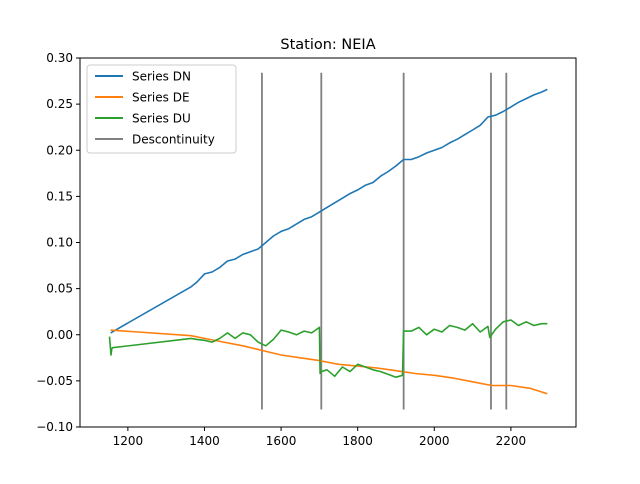 The image size is (640, 484). Describe the element at coordinates (59, 243) in the screenshot. I see `y-tick-label: 0.10` at that location.